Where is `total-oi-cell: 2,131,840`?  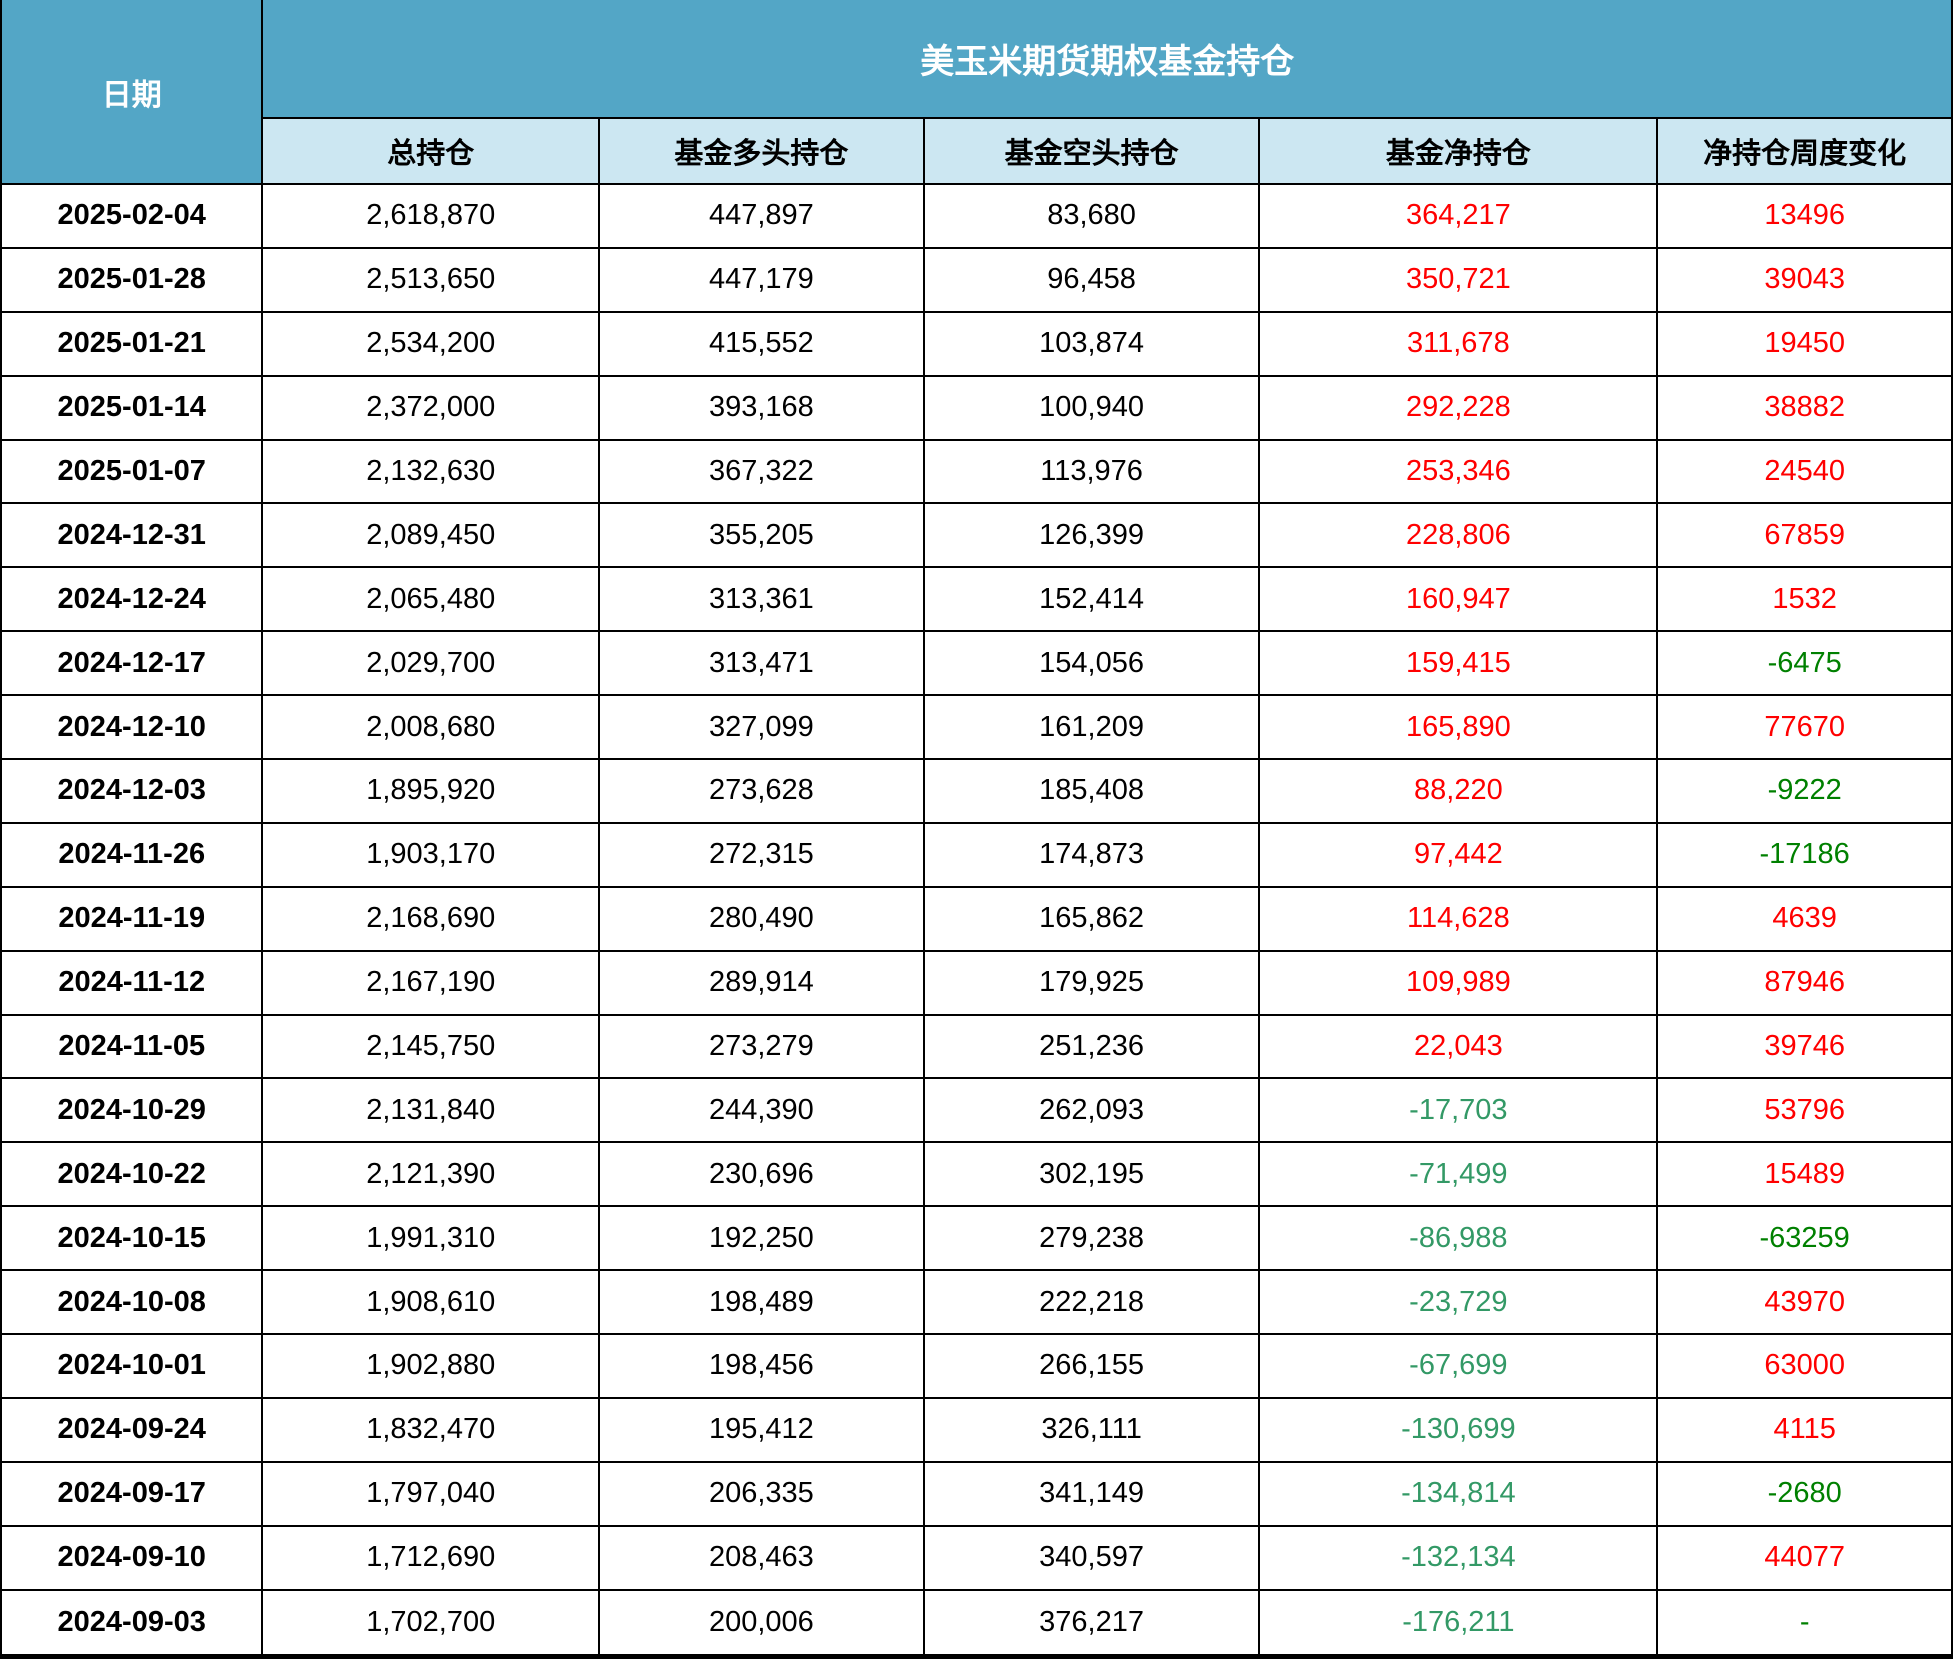
total-oi-cell: 2,131,840 is located at coordinates (430, 1110).